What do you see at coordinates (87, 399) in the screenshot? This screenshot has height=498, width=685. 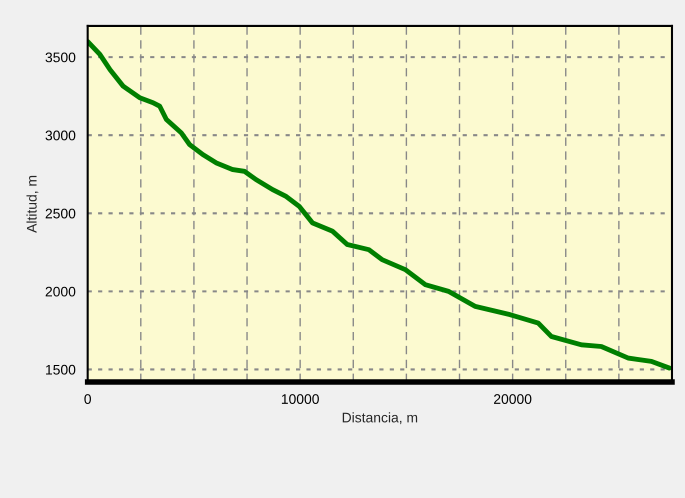 I see `x-tick-label: 0` at bounding box center [87, 399].